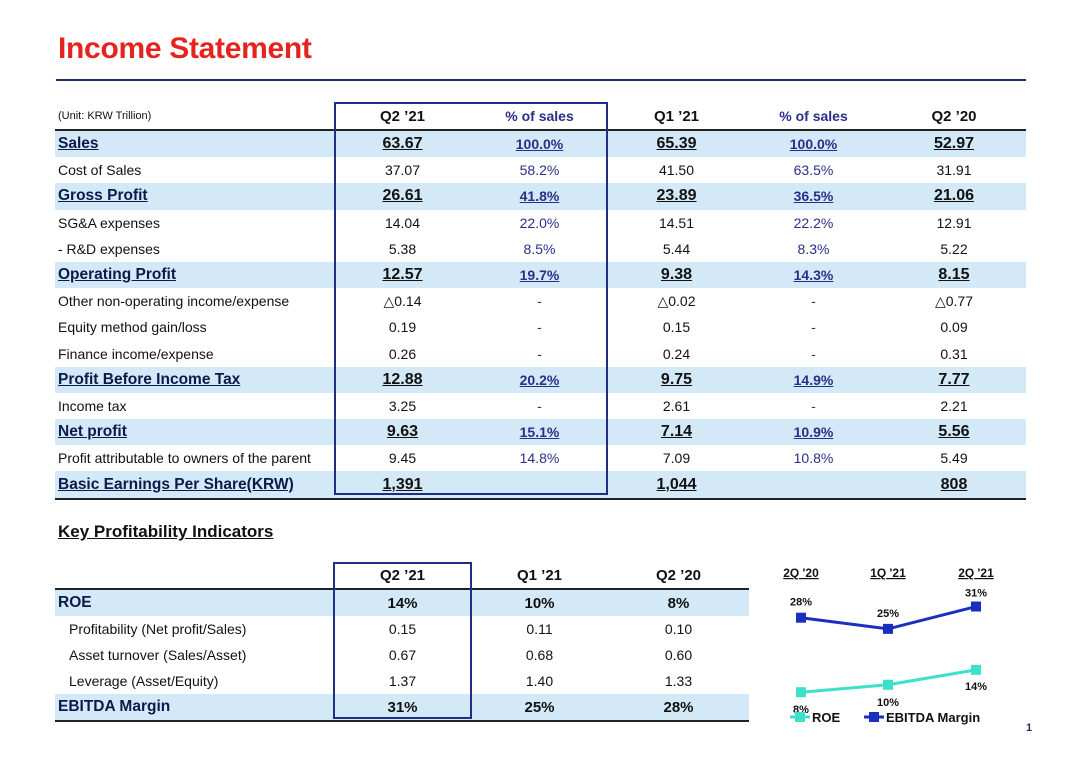 The image size is (1080, 764). I want to click on column-header: Q1 ’21, so click(676, 116).